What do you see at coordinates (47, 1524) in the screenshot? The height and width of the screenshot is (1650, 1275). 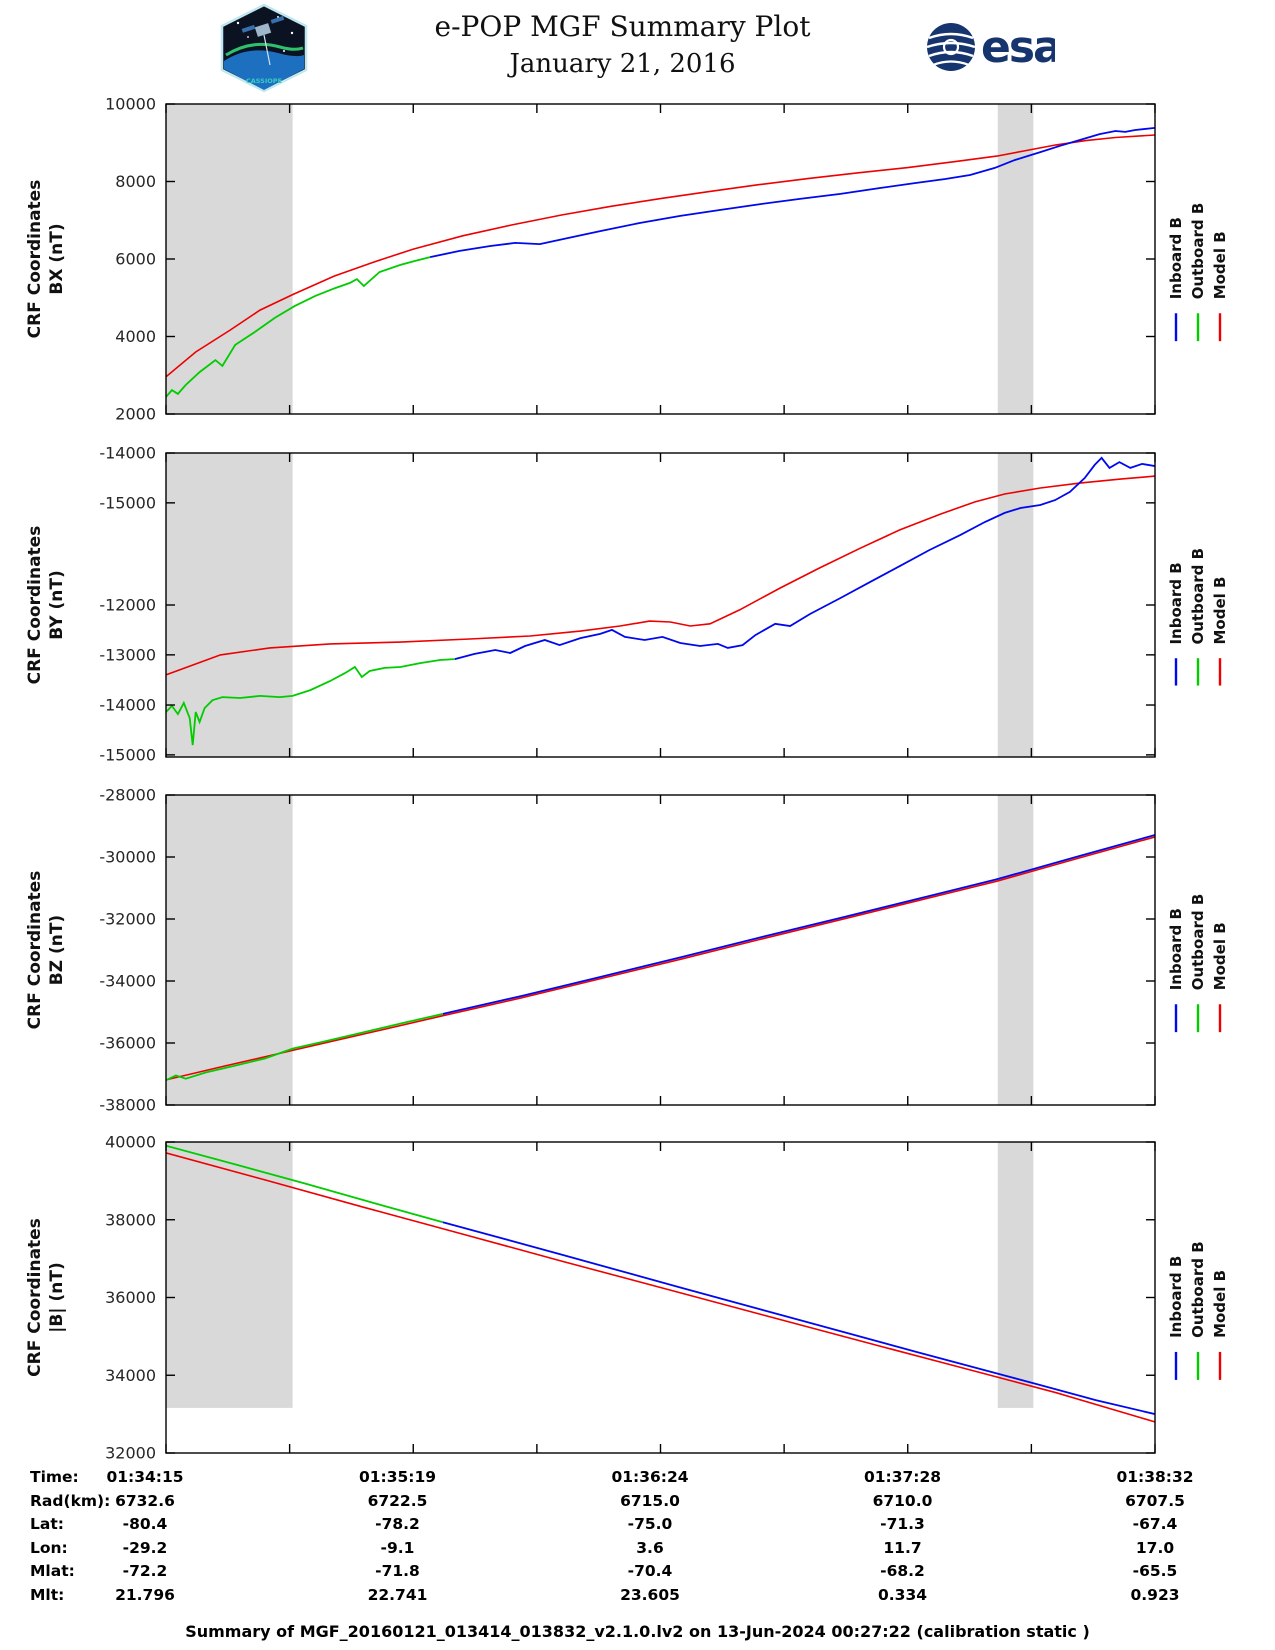 I see `table-row-label: Lat:` at bounding box center [47, 1524].